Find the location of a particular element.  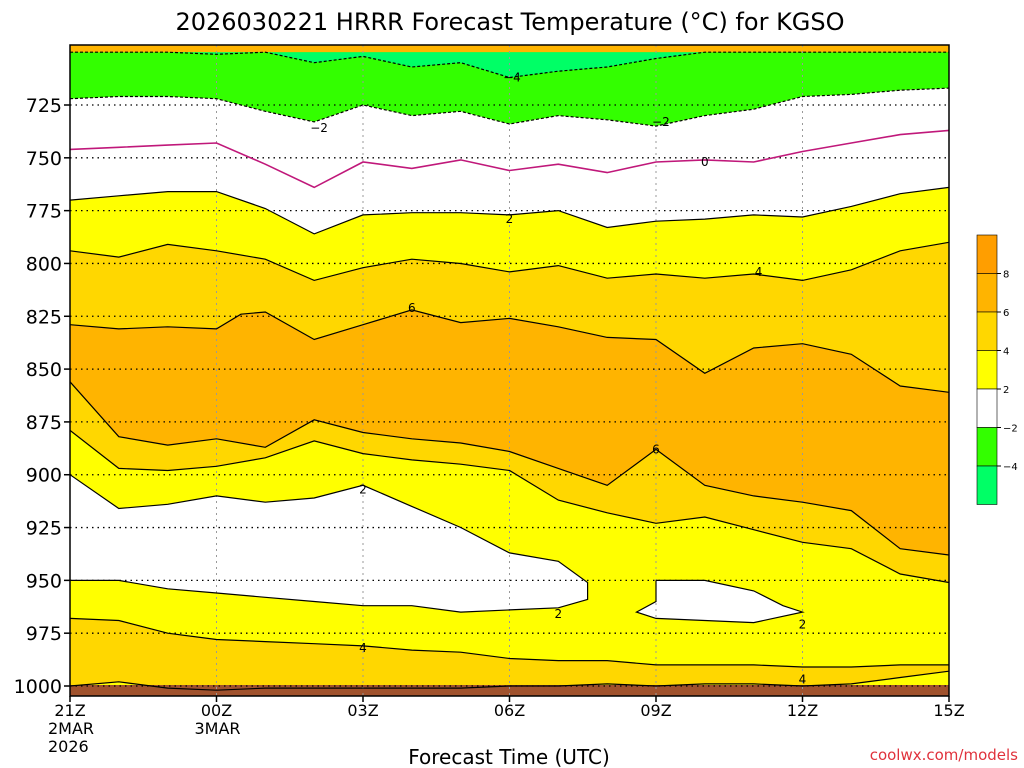

contour-label-6: 6 is located at coordinates (412, 308).